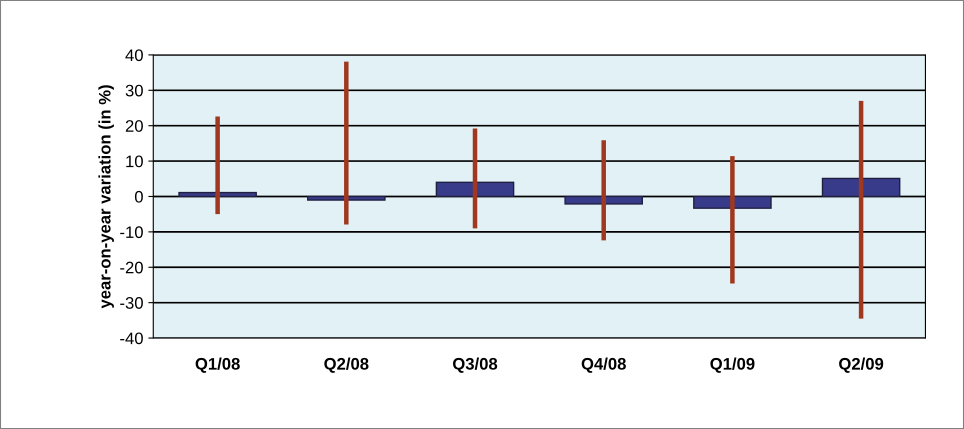 This screenshot has width=964, height=429. Describe the element at coordinates (475, 365) in the screenshot. I see `x-tick-label: Q3/08` at that location.